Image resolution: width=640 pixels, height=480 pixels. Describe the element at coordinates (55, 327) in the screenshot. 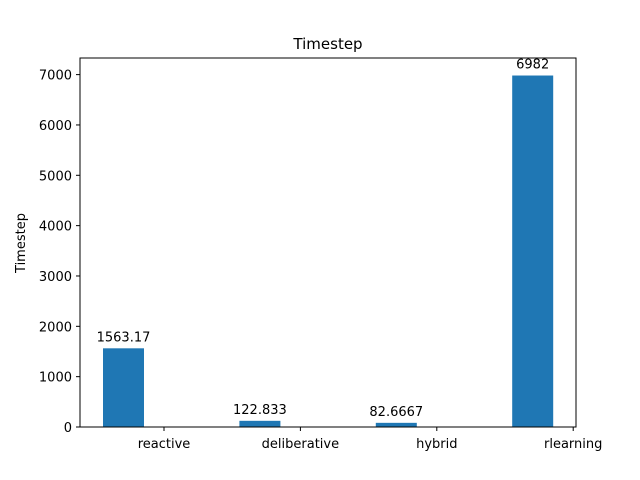

I see `y-tick-label-2000: 2000` at that location.